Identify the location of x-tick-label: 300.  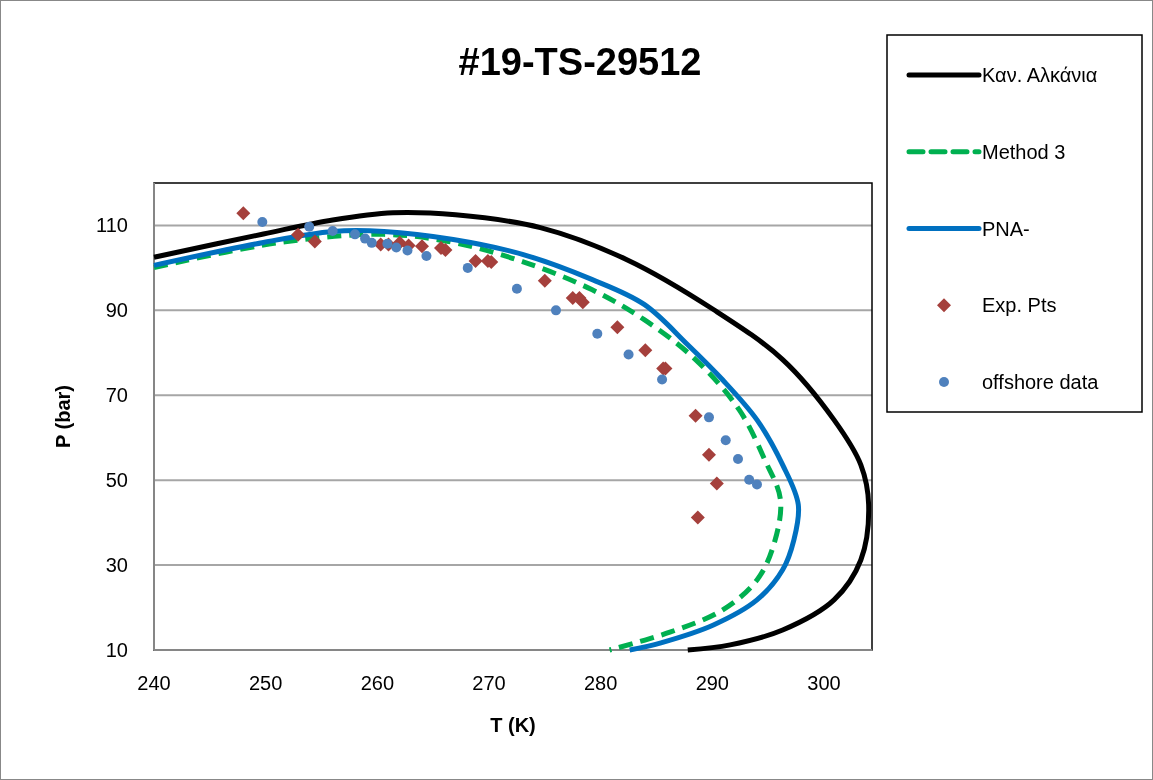
(824, 683).